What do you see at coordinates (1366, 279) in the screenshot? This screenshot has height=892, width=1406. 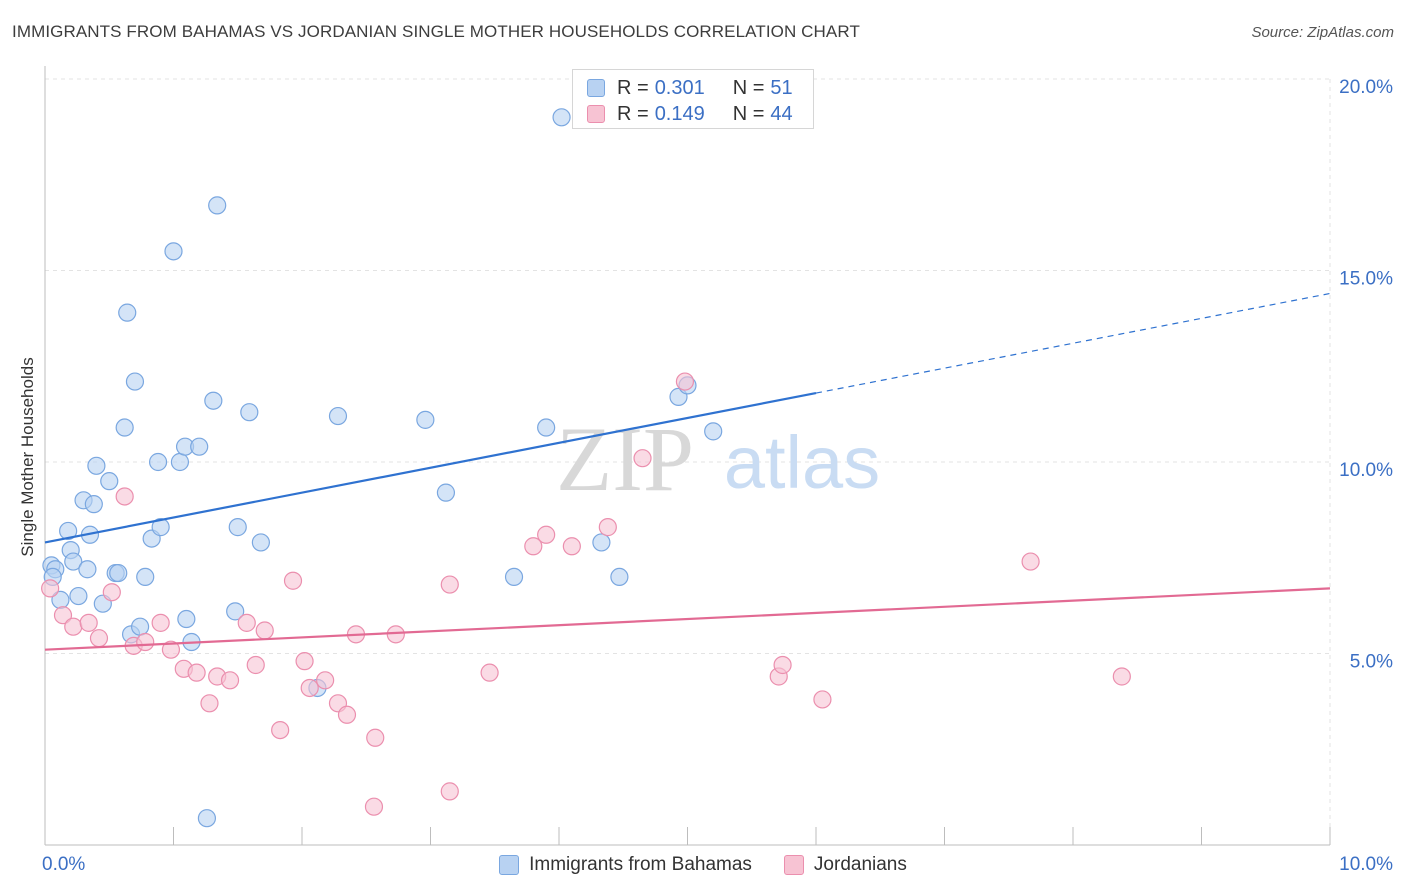 I see `y-tick-label: 15.0%` at bounding box center [1366, 279].